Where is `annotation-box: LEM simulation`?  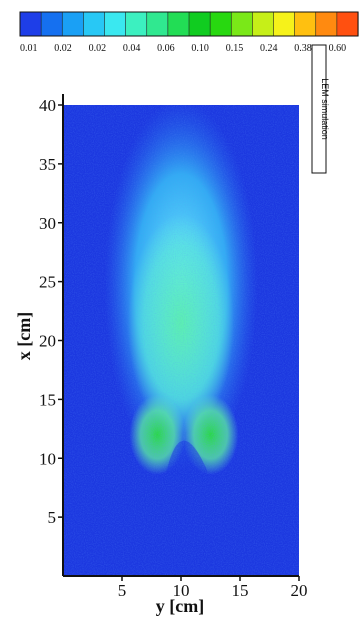
annotation-box: LEM simulation is located at coordinates (320, 109).